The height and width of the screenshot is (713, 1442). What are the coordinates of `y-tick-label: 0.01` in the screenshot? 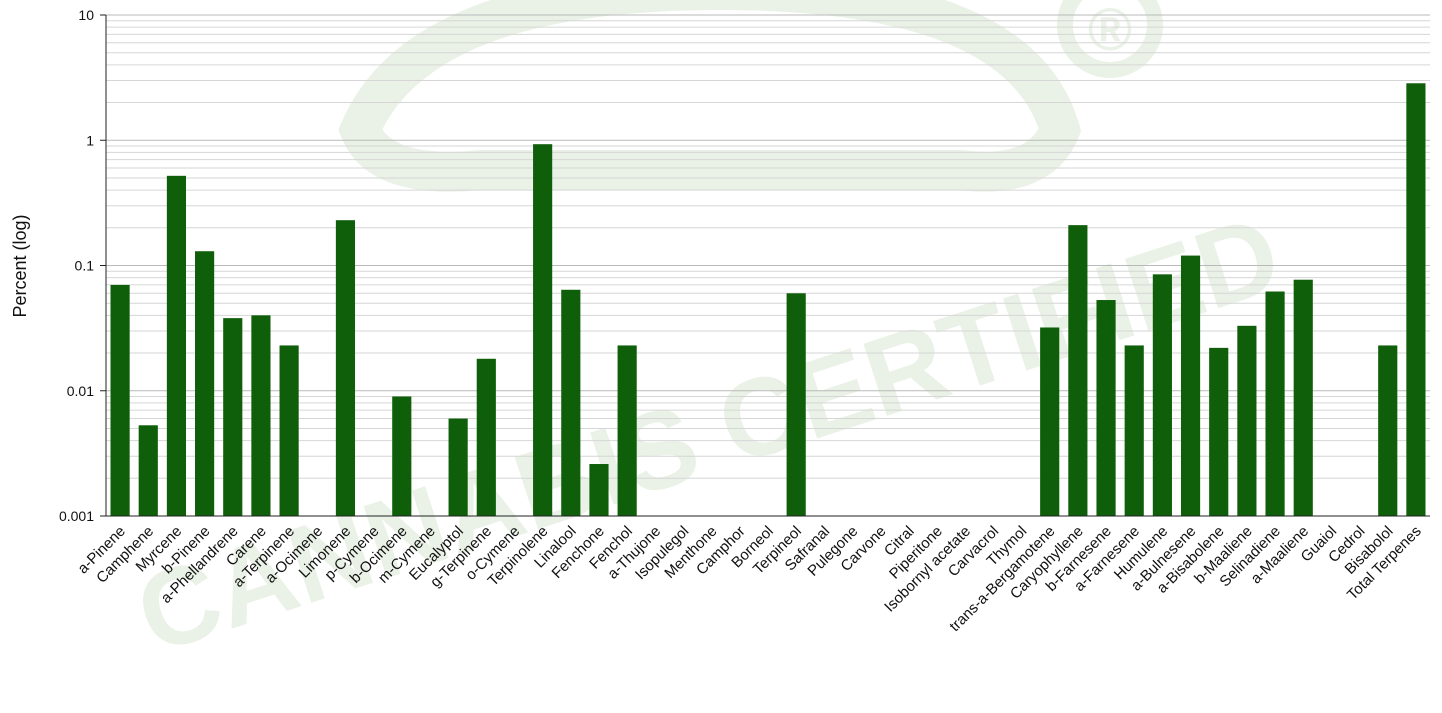 It's located at (80, 391).